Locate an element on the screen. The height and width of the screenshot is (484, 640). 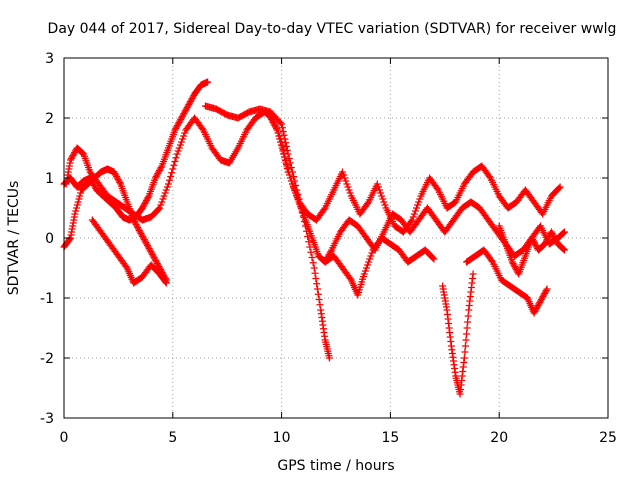
y-tick-label: -2 is located at coordinates (47, 359).